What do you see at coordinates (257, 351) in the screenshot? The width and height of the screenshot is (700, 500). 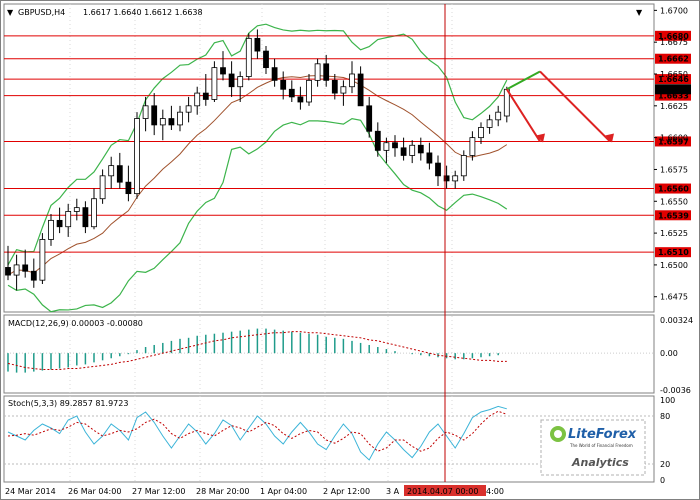 I see `macd-signal-line` at bounding box center [257, 351].